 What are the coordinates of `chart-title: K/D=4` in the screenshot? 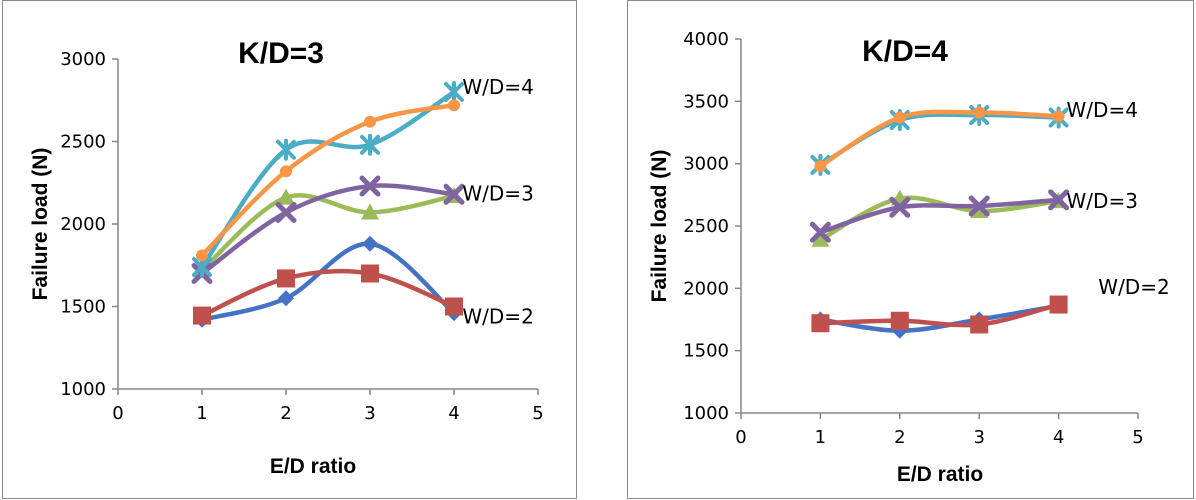 It's located at (905, 51).